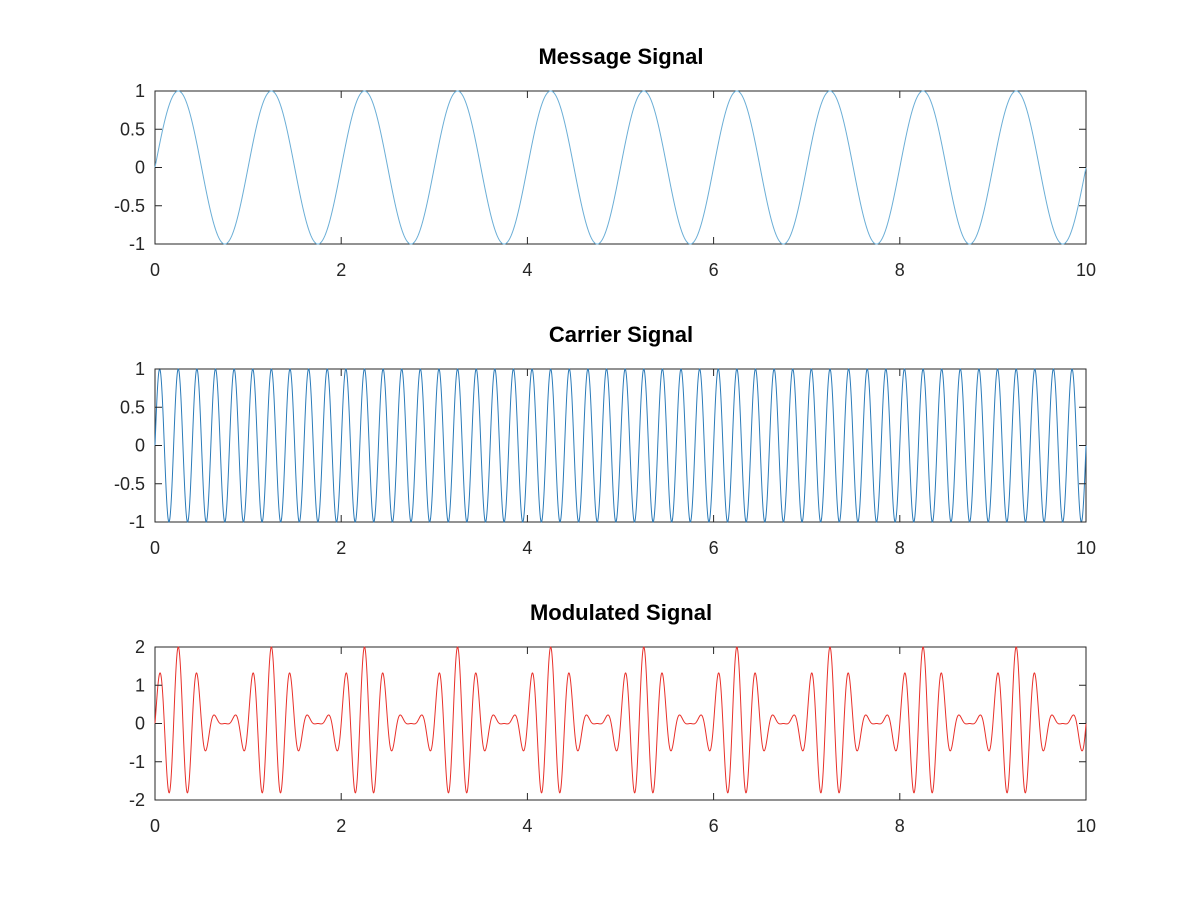  Describe the element at coordinates (620, 56) in the screenshot. I see `subplot-title: Message Signal` at that location.